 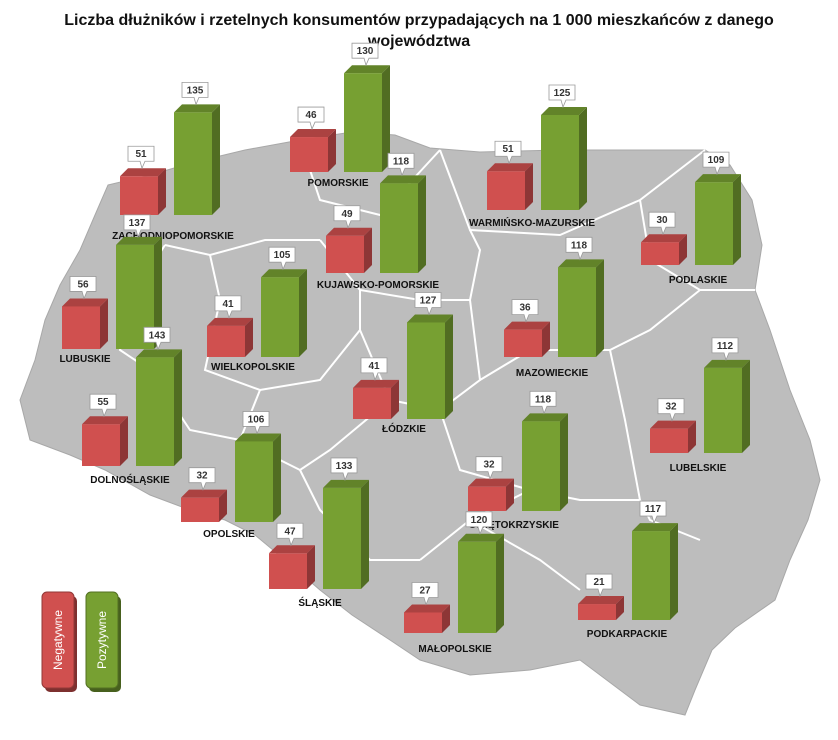 What do you see at coordinates (311, 118) in the screenshot?
I see `region-1-negative-label: 46` at bounding box center [311, 118].